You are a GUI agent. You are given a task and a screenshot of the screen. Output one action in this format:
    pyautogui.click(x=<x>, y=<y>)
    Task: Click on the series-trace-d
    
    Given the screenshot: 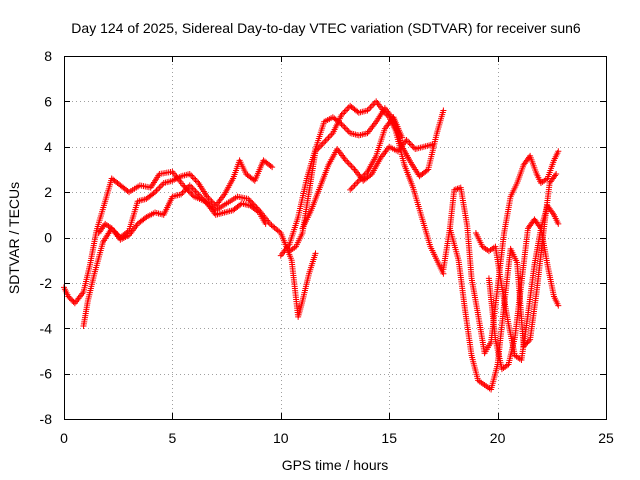 What is the action you would take?
    pyautogui.click(x=362, y=182)
    